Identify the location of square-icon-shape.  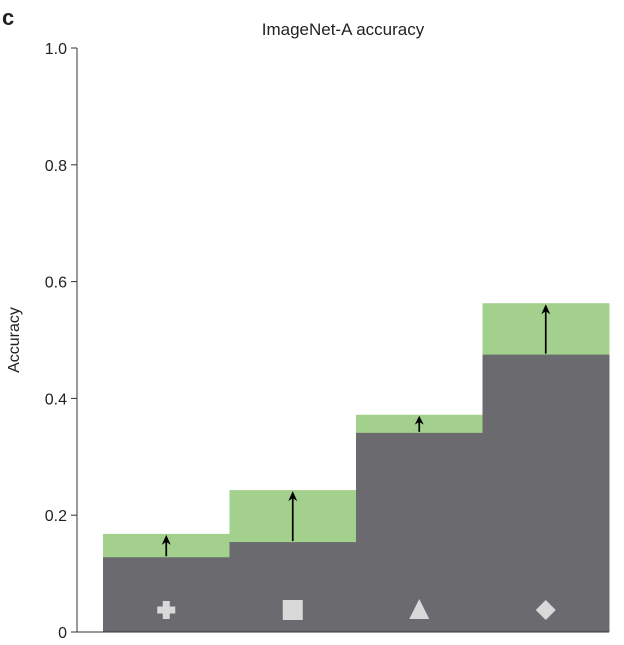
(292, 610).